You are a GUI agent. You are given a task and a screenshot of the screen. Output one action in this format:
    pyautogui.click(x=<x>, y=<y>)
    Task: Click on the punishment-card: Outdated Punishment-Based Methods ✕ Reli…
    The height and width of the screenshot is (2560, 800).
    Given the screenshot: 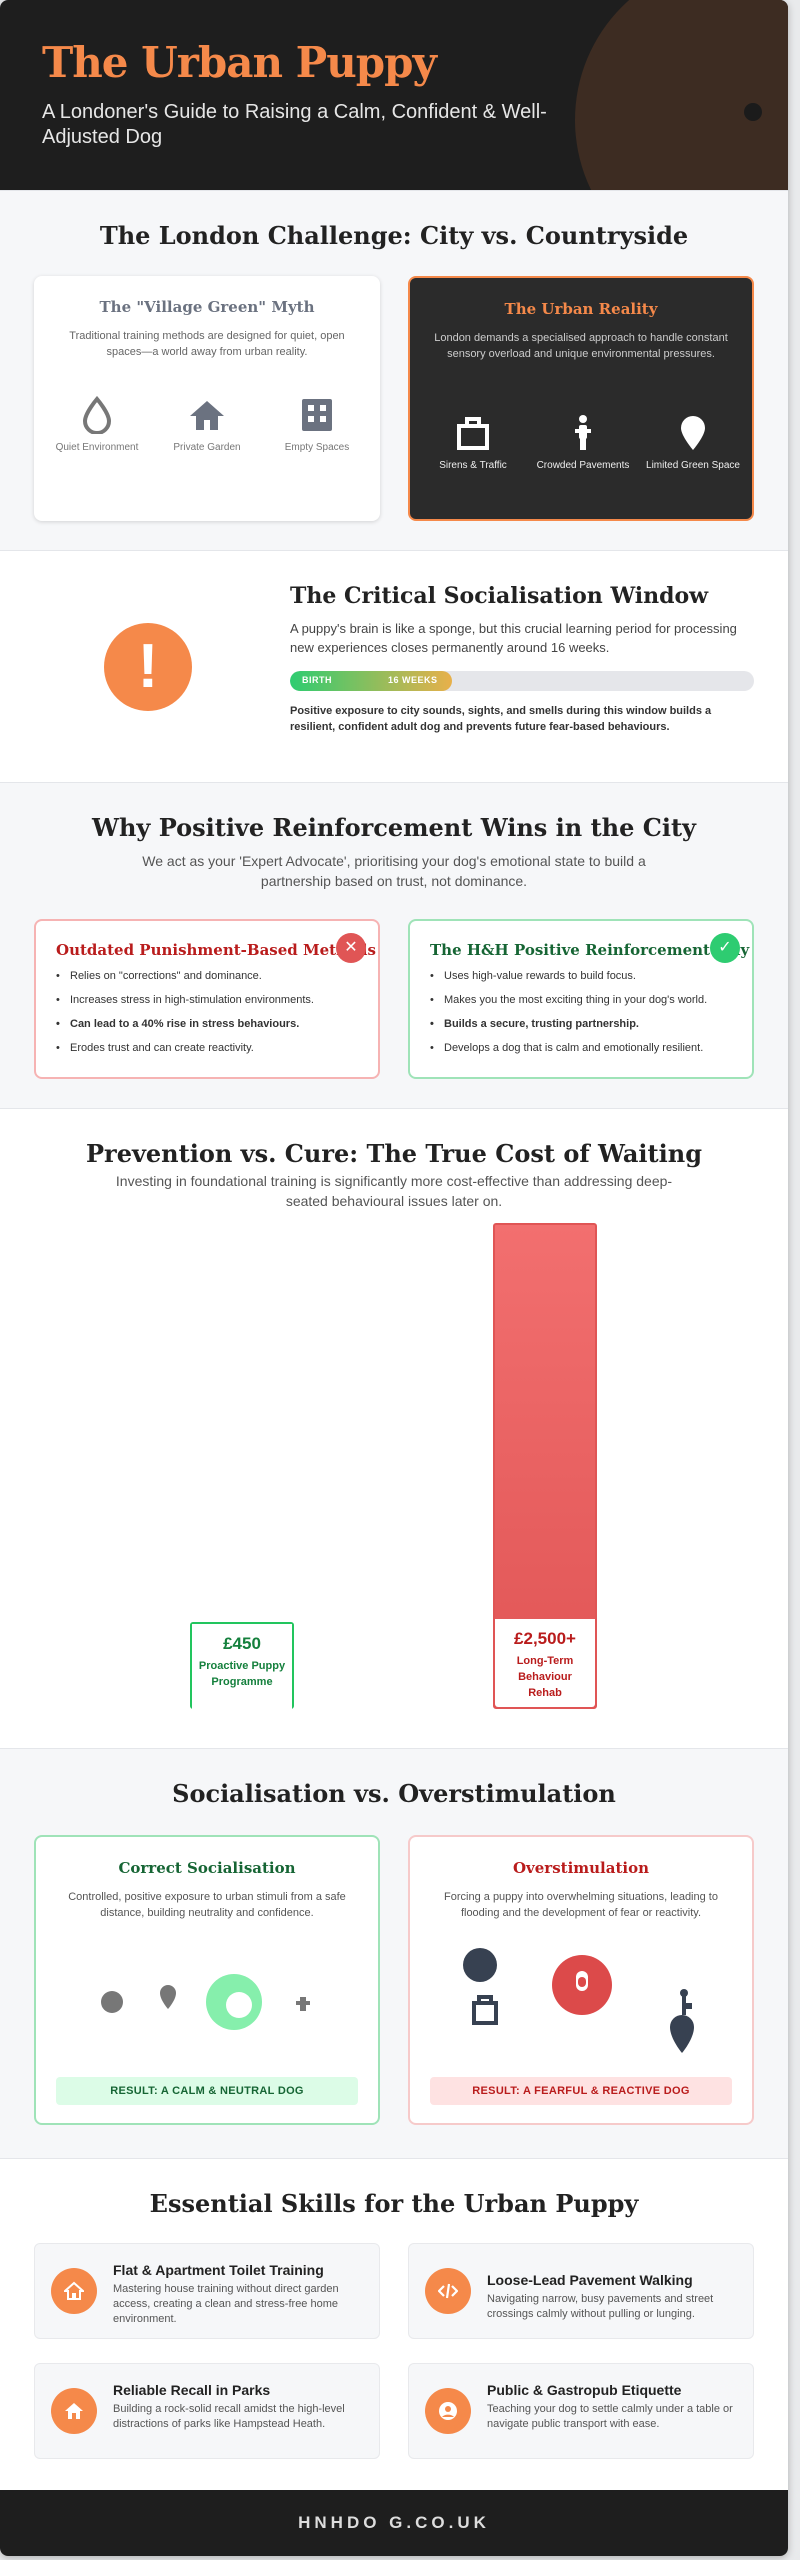 What is the action you would take?
    pyautogui.click(x=207, y=999)
    